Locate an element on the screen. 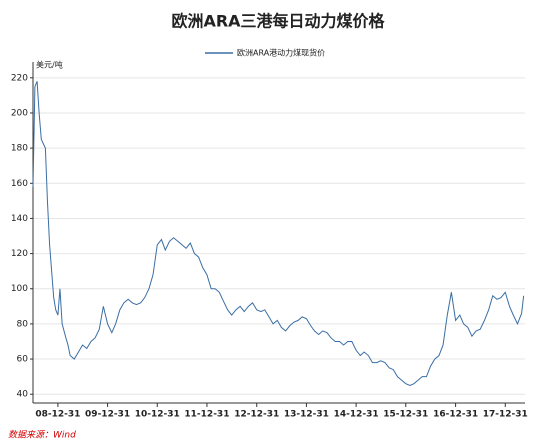 The image size is (540, 448). source-note: 数据来源：Wind is located at coordinates (42, 435).